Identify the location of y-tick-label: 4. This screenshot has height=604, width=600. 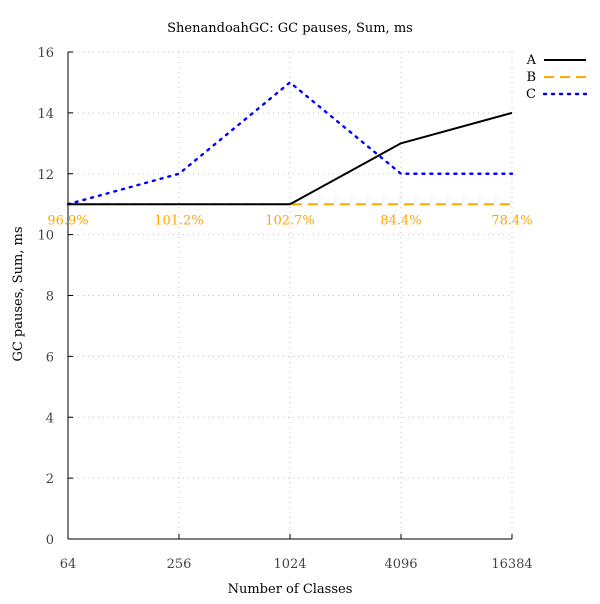
(50, 418).